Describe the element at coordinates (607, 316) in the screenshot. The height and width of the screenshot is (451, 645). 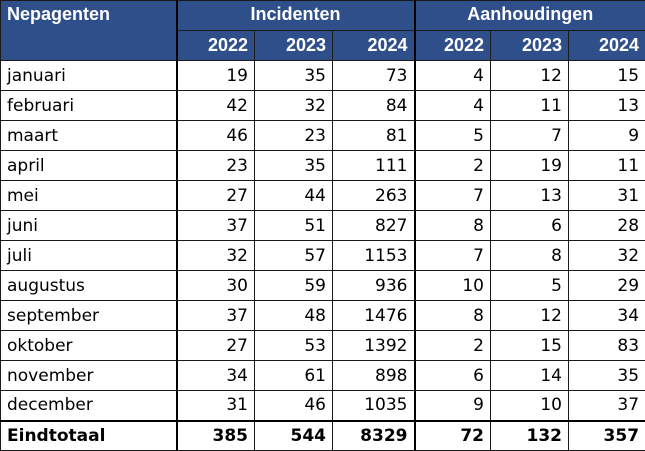
I see `aanhoudingen-cell: 34` at that location.